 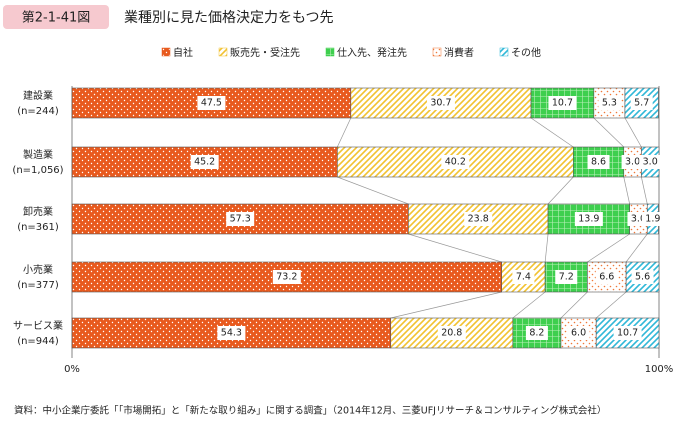 I want to click on value-label: 40.2, so click(x=455, y=162).